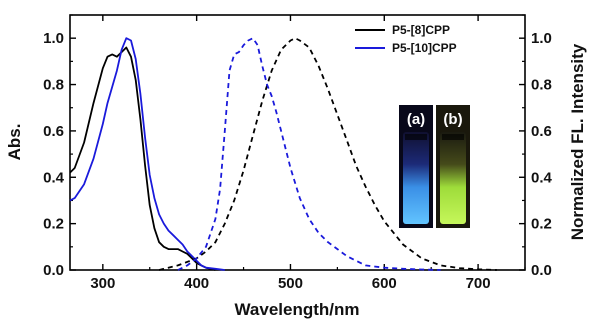 The width and height of the screenshot is (592, 321). What do you see at coordinates (406, 39) in the screenshot?
I see `legend: P5-[8]CPP P5-[10]CPP` at bounding box center [406, 39].